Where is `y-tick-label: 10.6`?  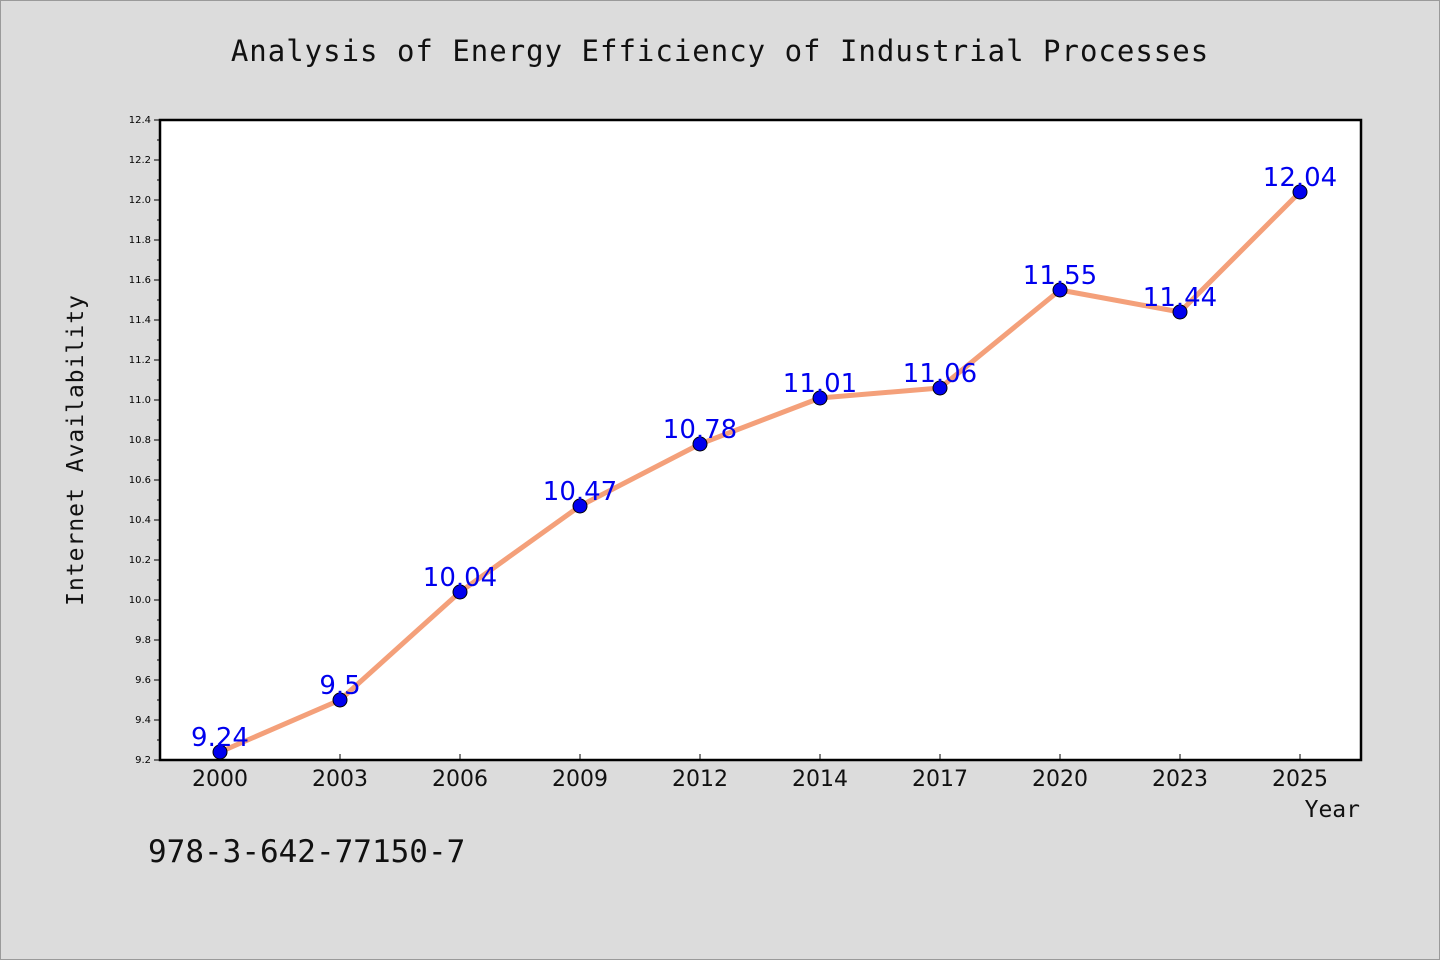 y-tick-label: 10.6 is located at coordinates (140, 480).